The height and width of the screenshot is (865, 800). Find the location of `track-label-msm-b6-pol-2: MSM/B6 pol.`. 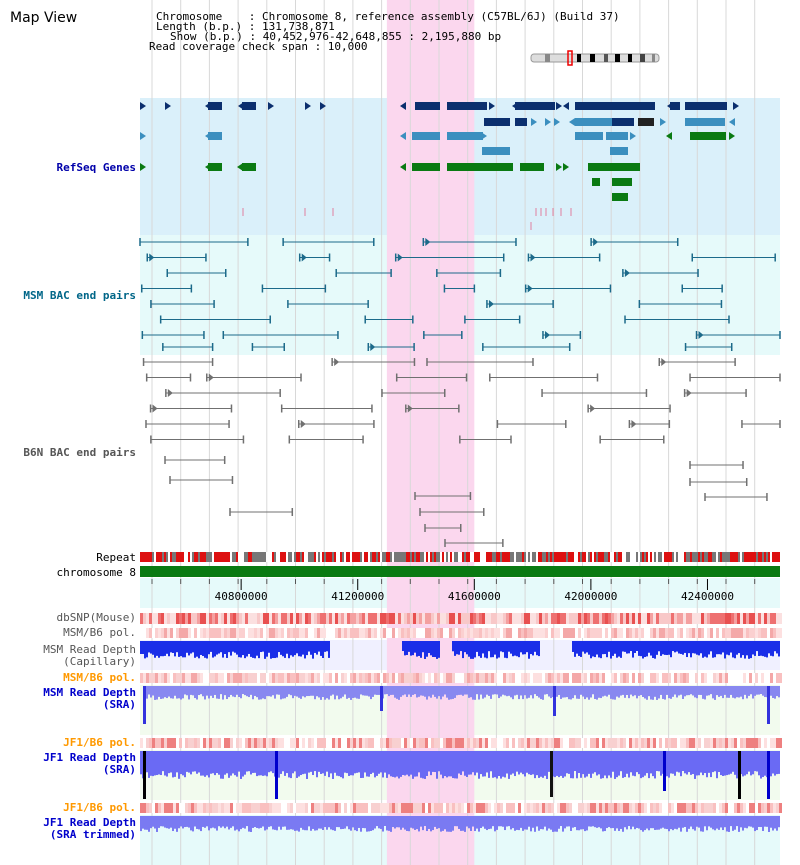

track-label-msm-b6-pol-2: MSM/B6 pol. is located at coordinates (99, 677).